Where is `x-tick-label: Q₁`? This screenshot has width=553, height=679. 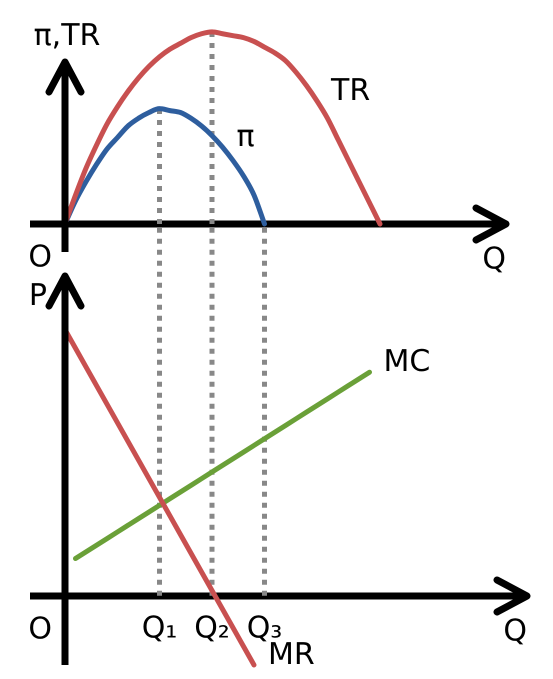
x-tick-label: Q₁ is located at coordinates (160, 628).